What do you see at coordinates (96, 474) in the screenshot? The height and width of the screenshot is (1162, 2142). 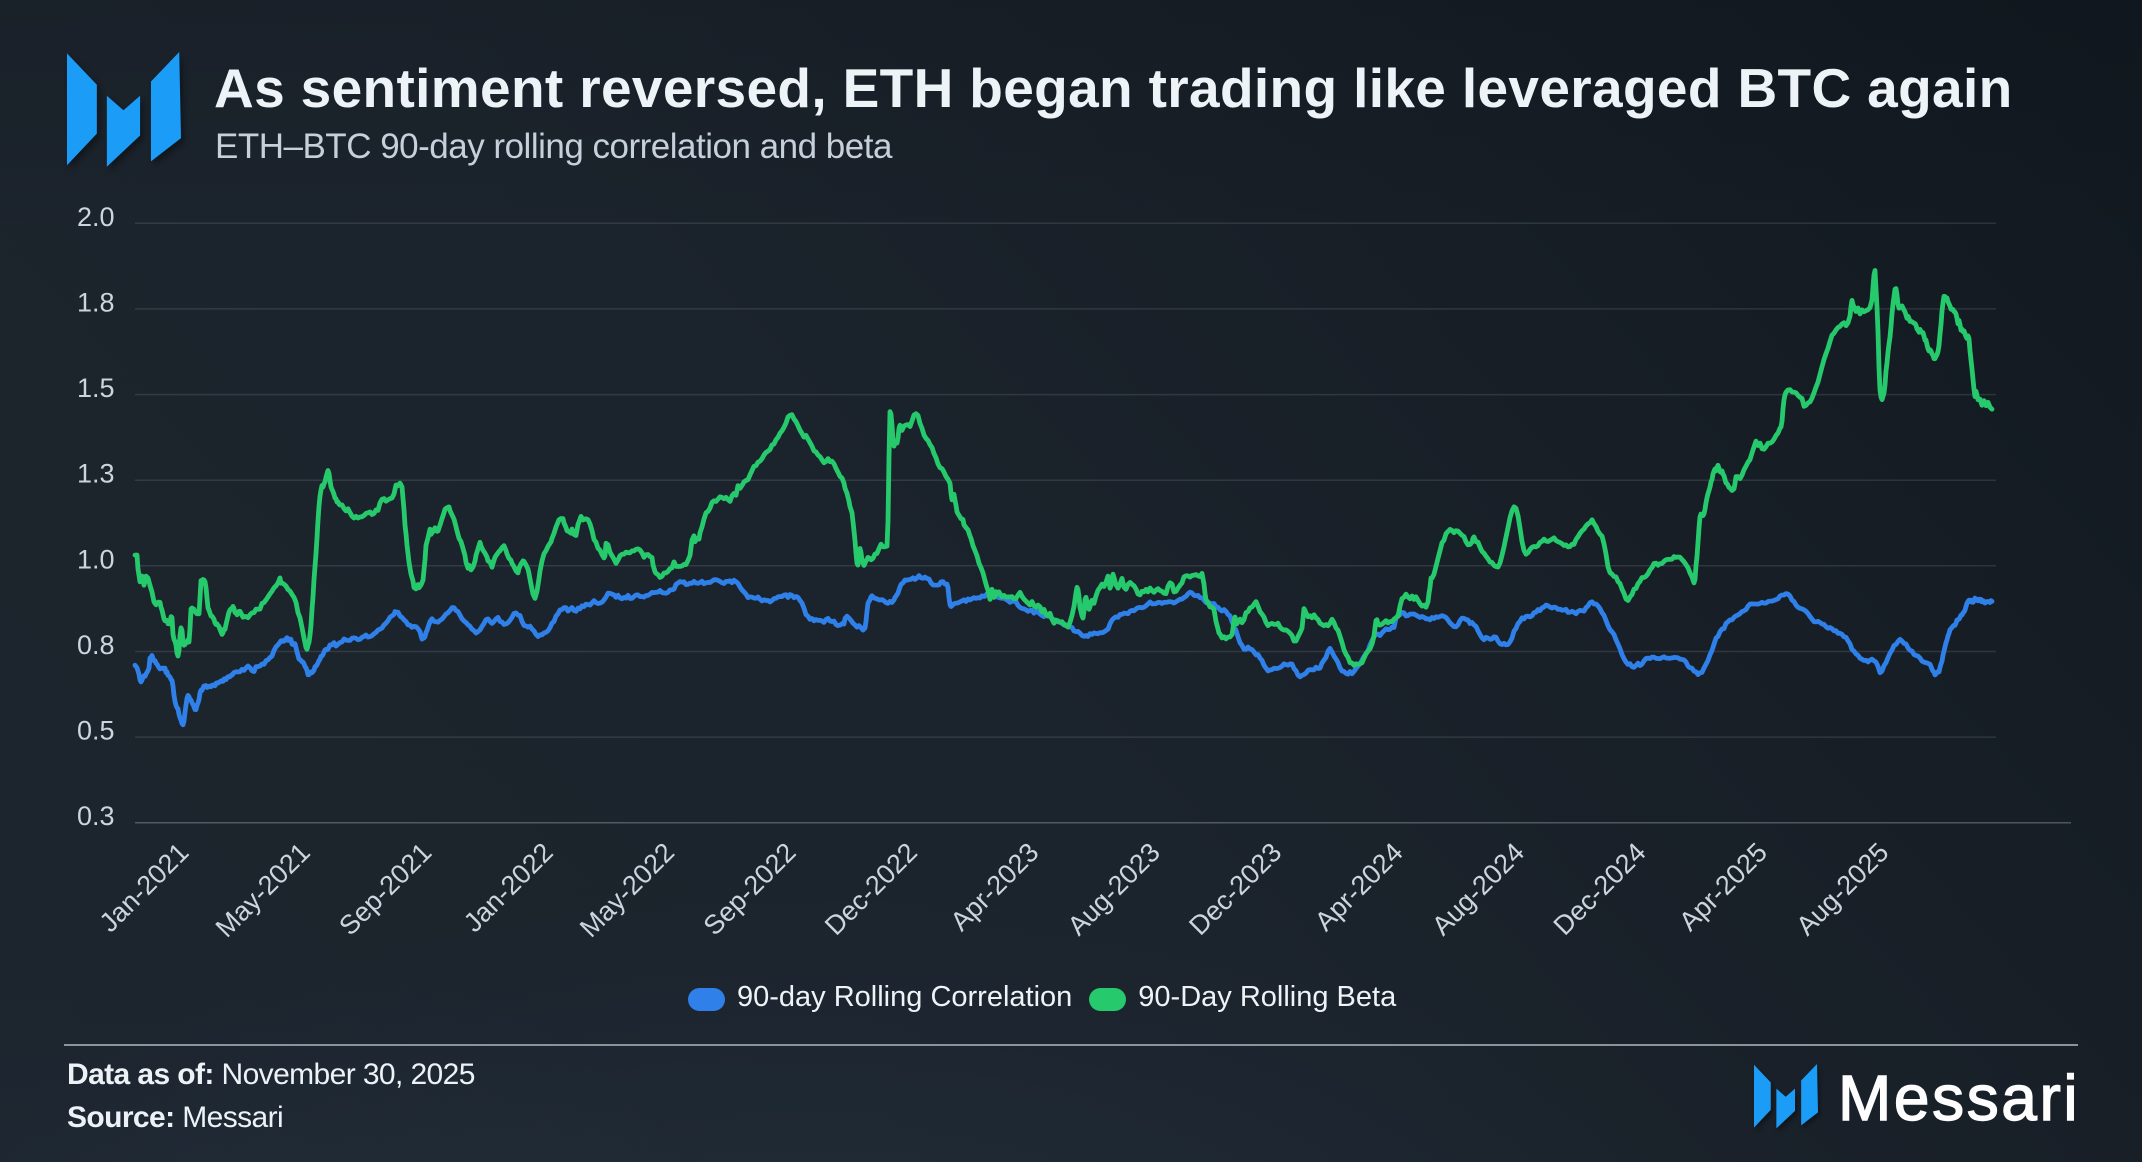 I see `svg-text: 1.3` at bounding box center [96, 474].